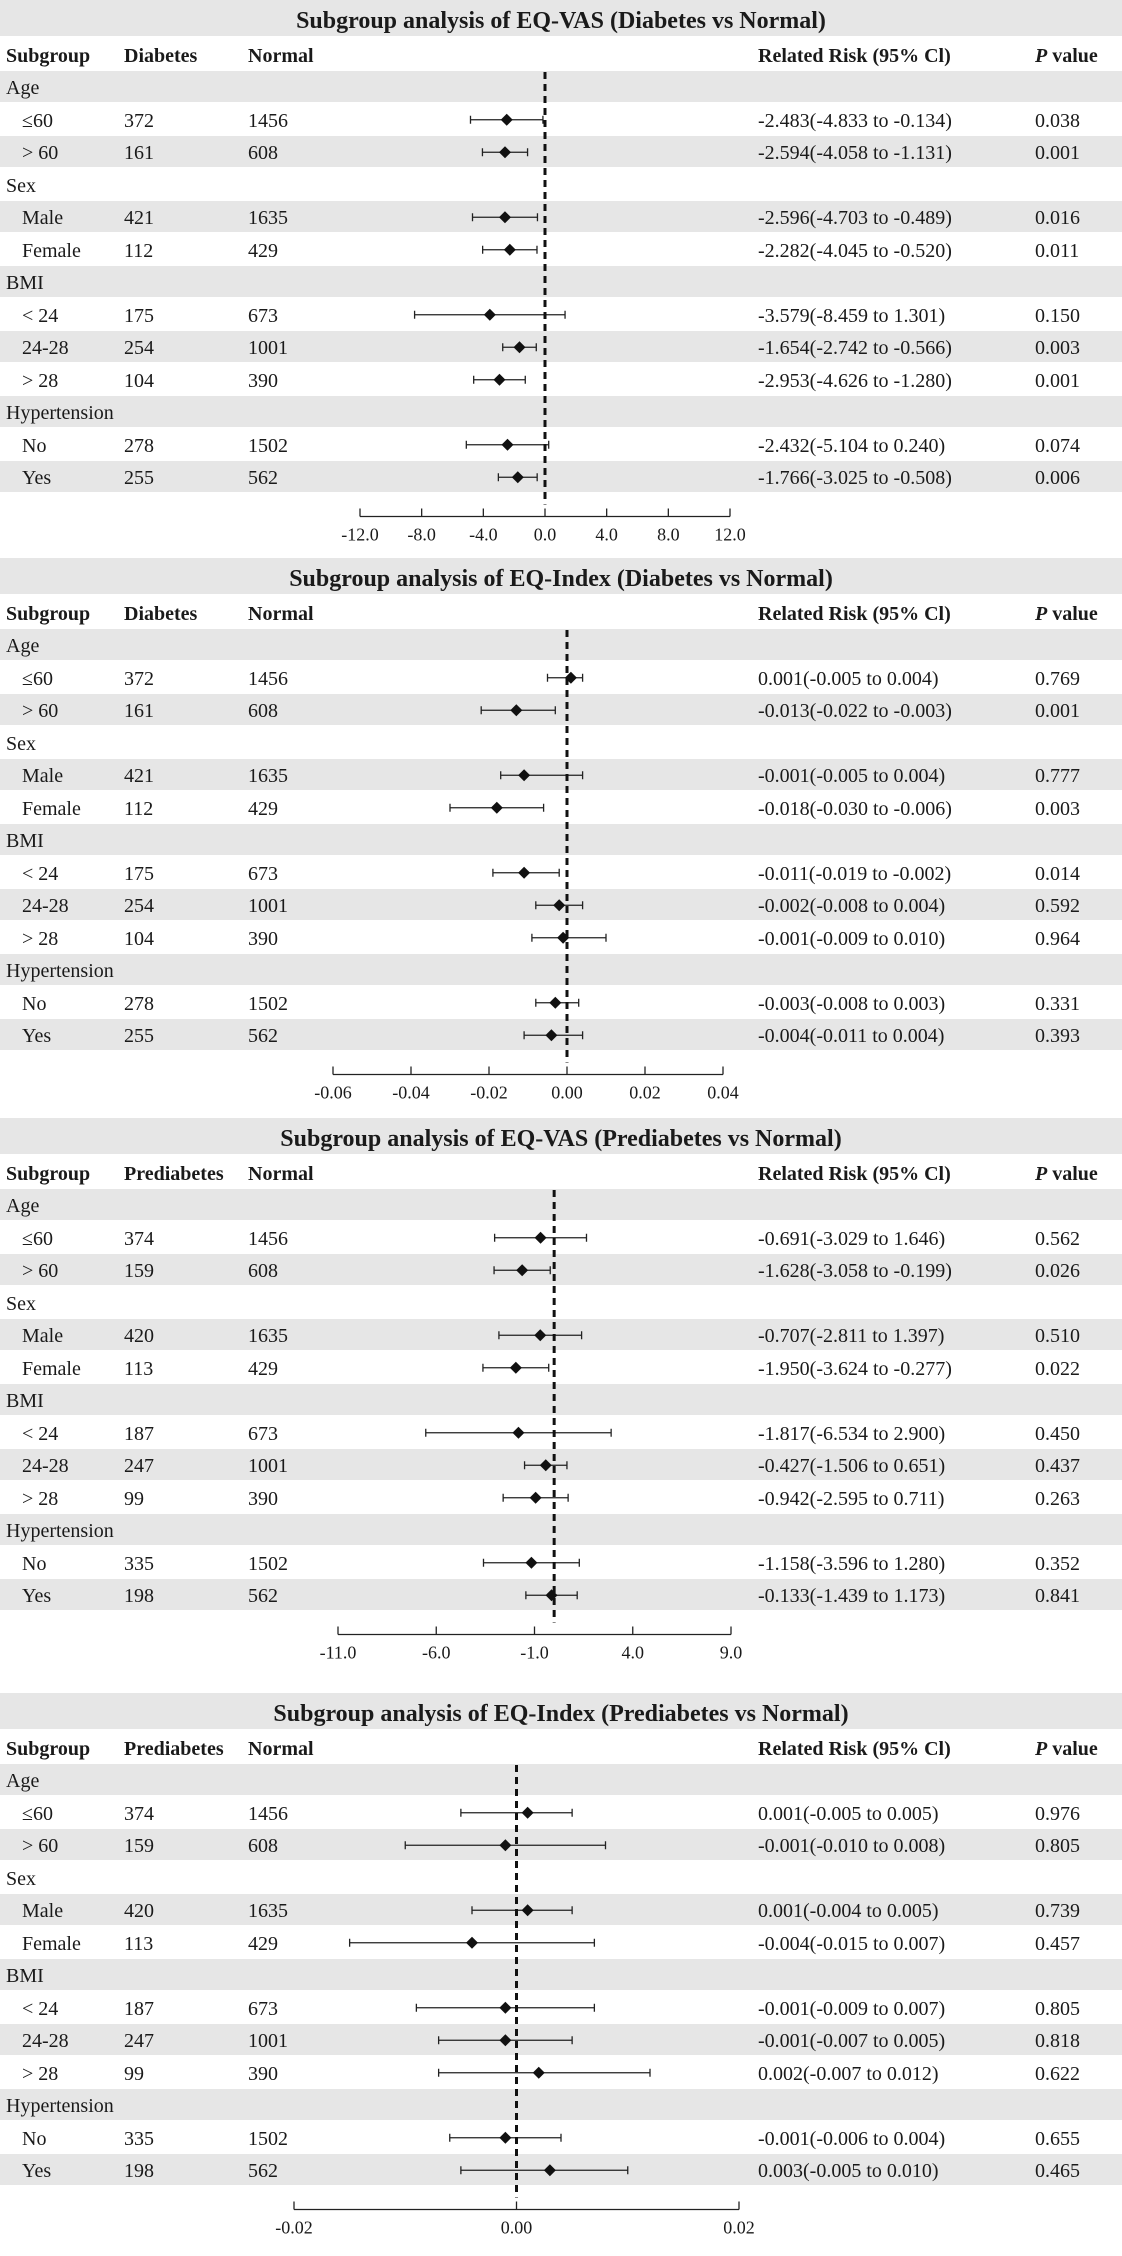  What do you see at coordinates (1072, 614) in the screenshot?
I see `header-p-word: value` at bounding box center [1072, 614].